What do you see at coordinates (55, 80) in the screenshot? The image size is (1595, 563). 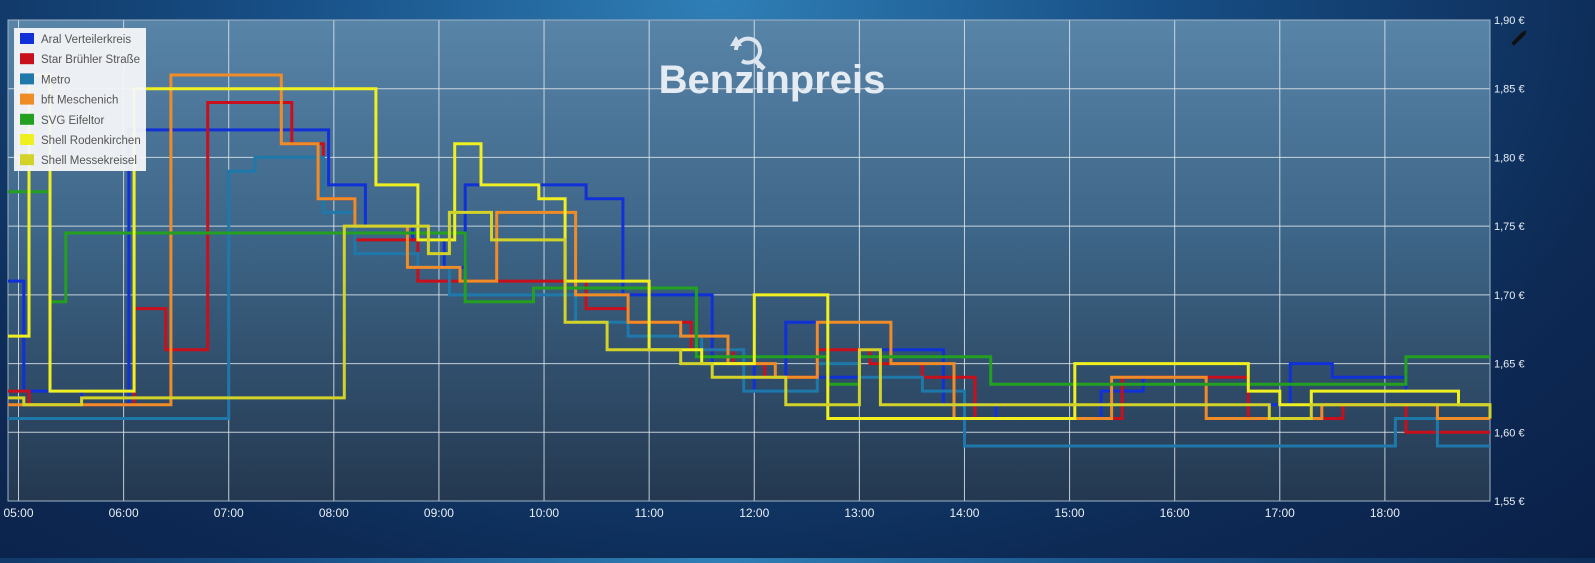 I see `legend-label: Metro` at bounding box center [55, 80].